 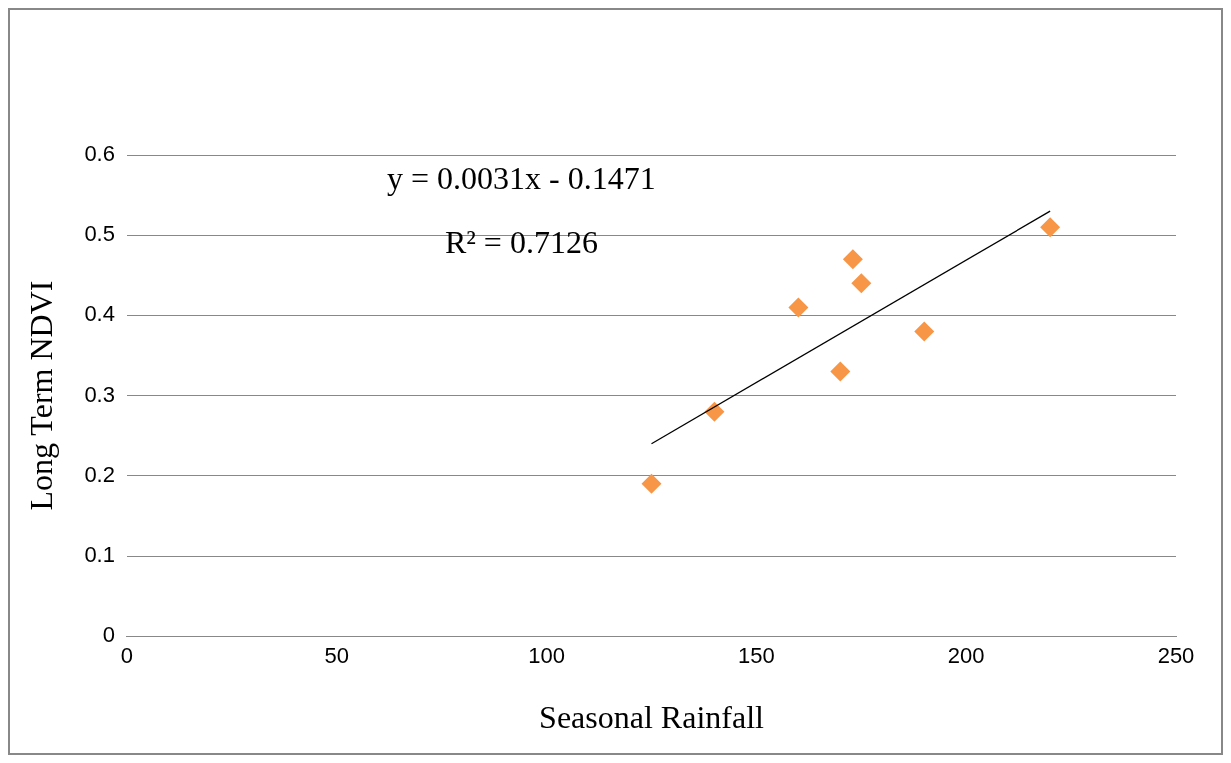 I want to click on y-tick-label: 0.1, so click(x=99, y=555).